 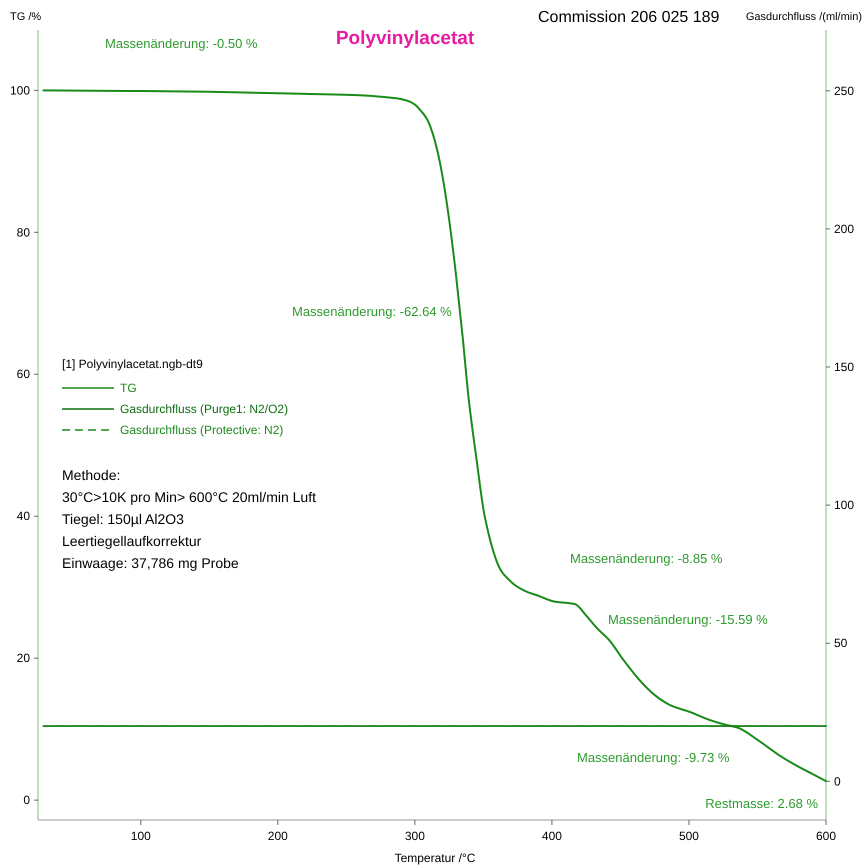 I want to click on text: Commission 206 025 189, so click(x=629, y=17).